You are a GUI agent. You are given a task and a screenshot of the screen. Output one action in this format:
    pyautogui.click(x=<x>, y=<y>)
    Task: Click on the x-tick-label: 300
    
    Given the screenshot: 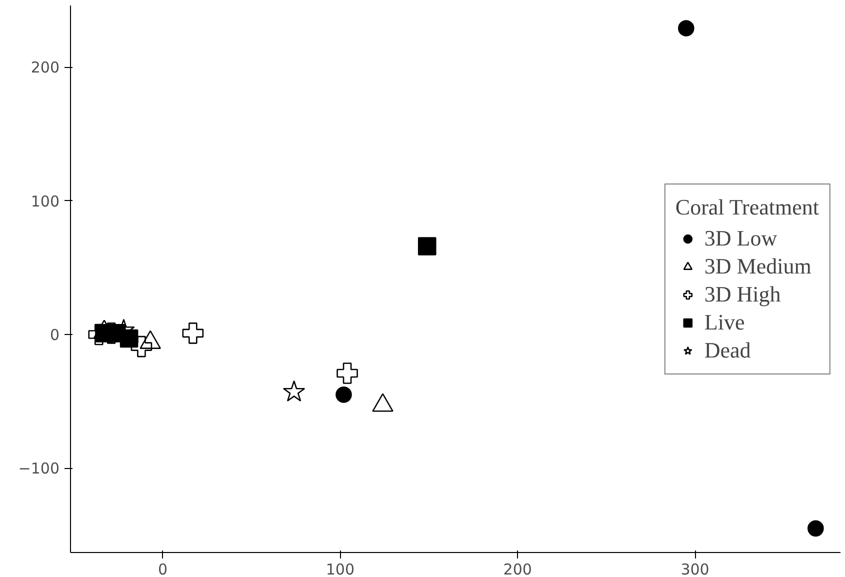 What is the action you would take?
    pyautogui.click(x=695, y=568)
    